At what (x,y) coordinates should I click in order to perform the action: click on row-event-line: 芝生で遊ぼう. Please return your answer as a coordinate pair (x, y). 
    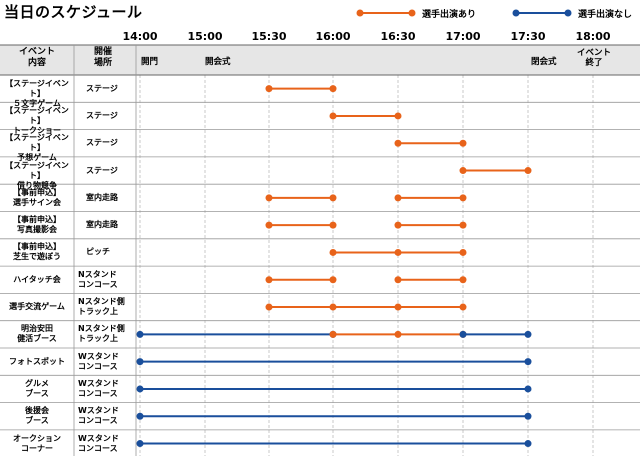
    Looking at the image, I should click on (37, 257).